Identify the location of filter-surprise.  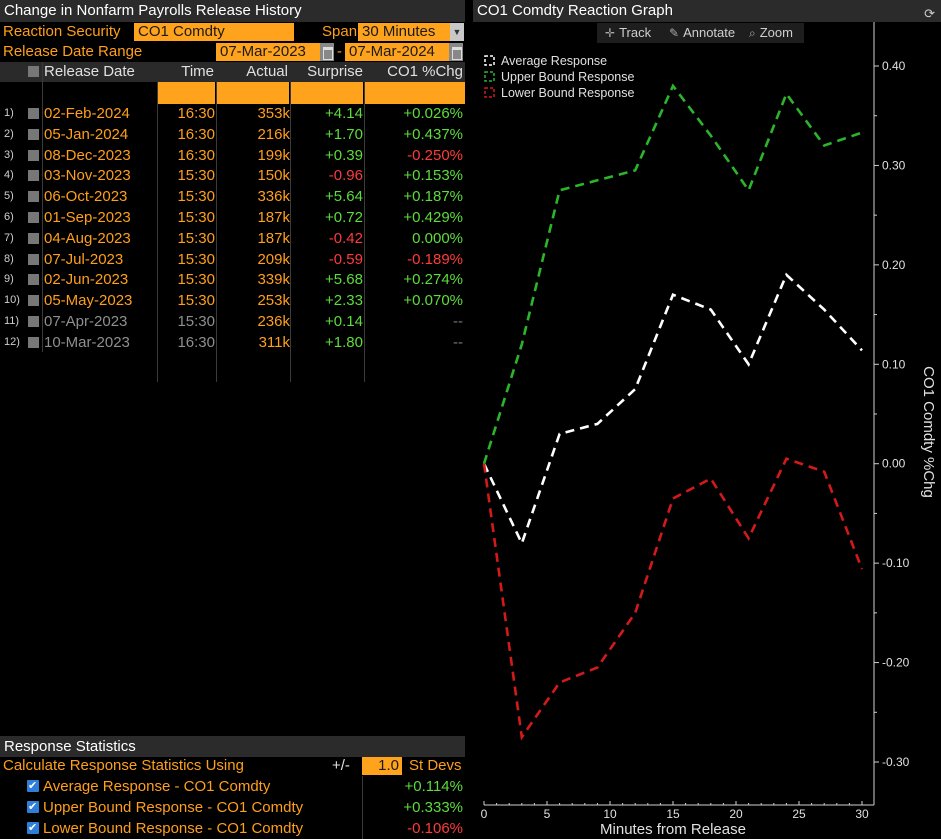
(327, 93).